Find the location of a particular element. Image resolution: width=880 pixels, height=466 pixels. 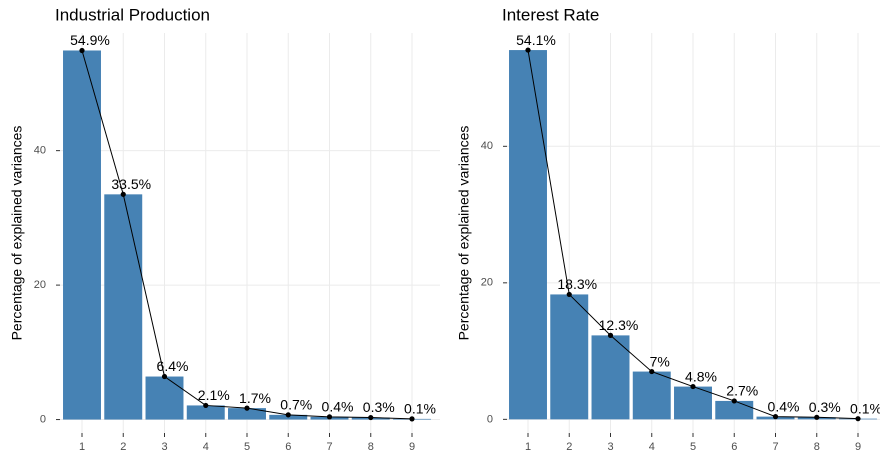

data-label: 6.4% is located at coordinates (173, 366).